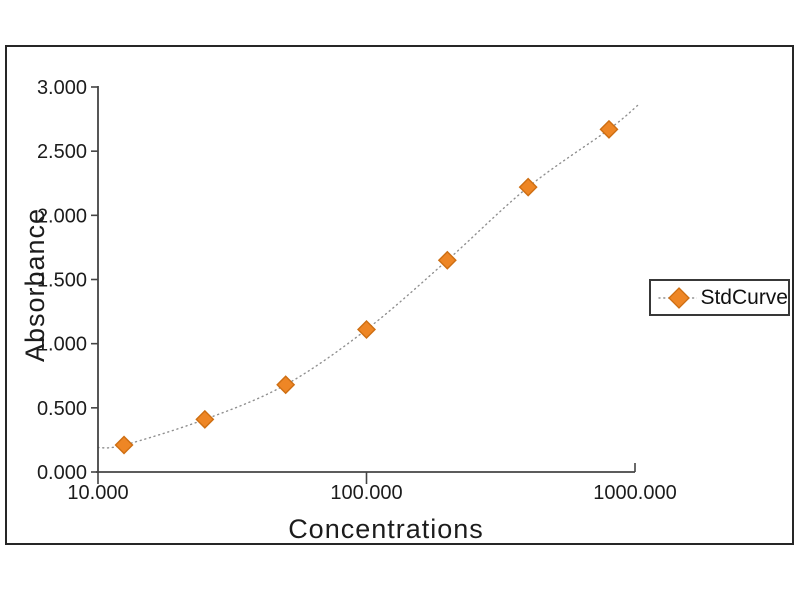 The height and width of the screenshot is (600, 800). What do you see at coordinates (62, 345) in the screenshot?
I see `y-tick-label: 1.000` at bounding box center [62, 345].